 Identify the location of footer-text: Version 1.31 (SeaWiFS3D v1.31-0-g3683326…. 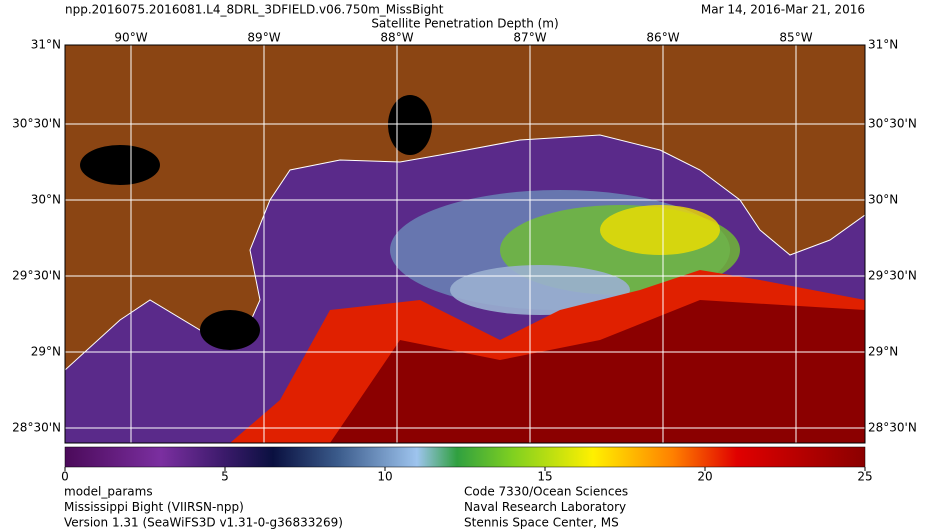
(203, 523).